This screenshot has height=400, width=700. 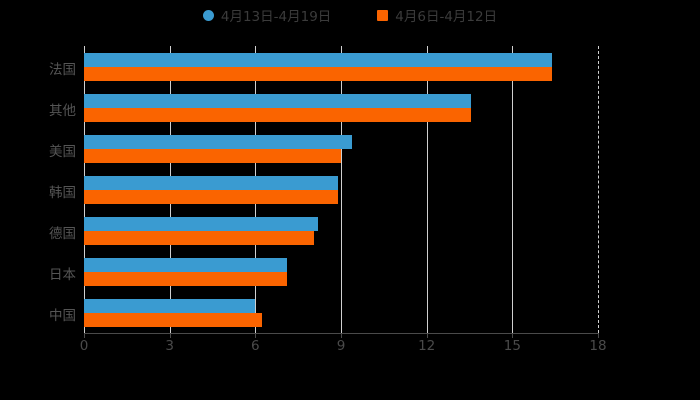 What do you see at coordinates (62, 315) in the screenshot?
I see `y-axis-tick-label: 中国` at bounding box center [62, 315].